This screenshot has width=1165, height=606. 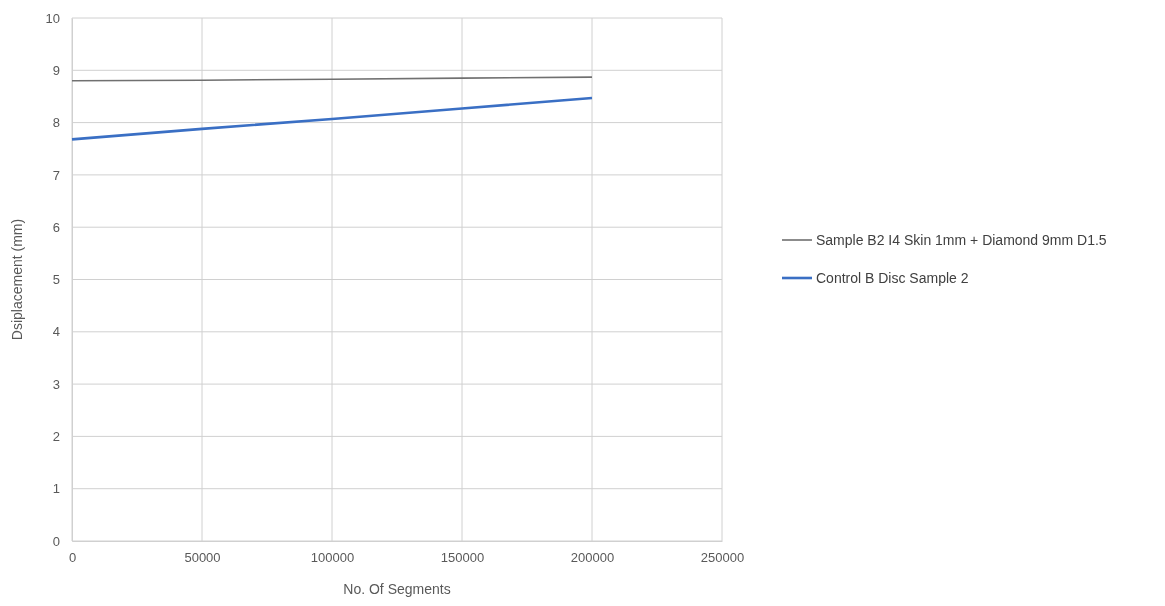 I want to click on y-tick-label: 1, so click(x=56, y=489).